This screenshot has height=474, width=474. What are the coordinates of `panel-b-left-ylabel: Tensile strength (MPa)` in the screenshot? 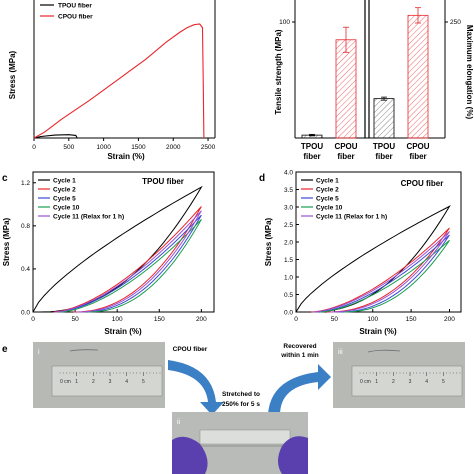 It's located at (278, 72).